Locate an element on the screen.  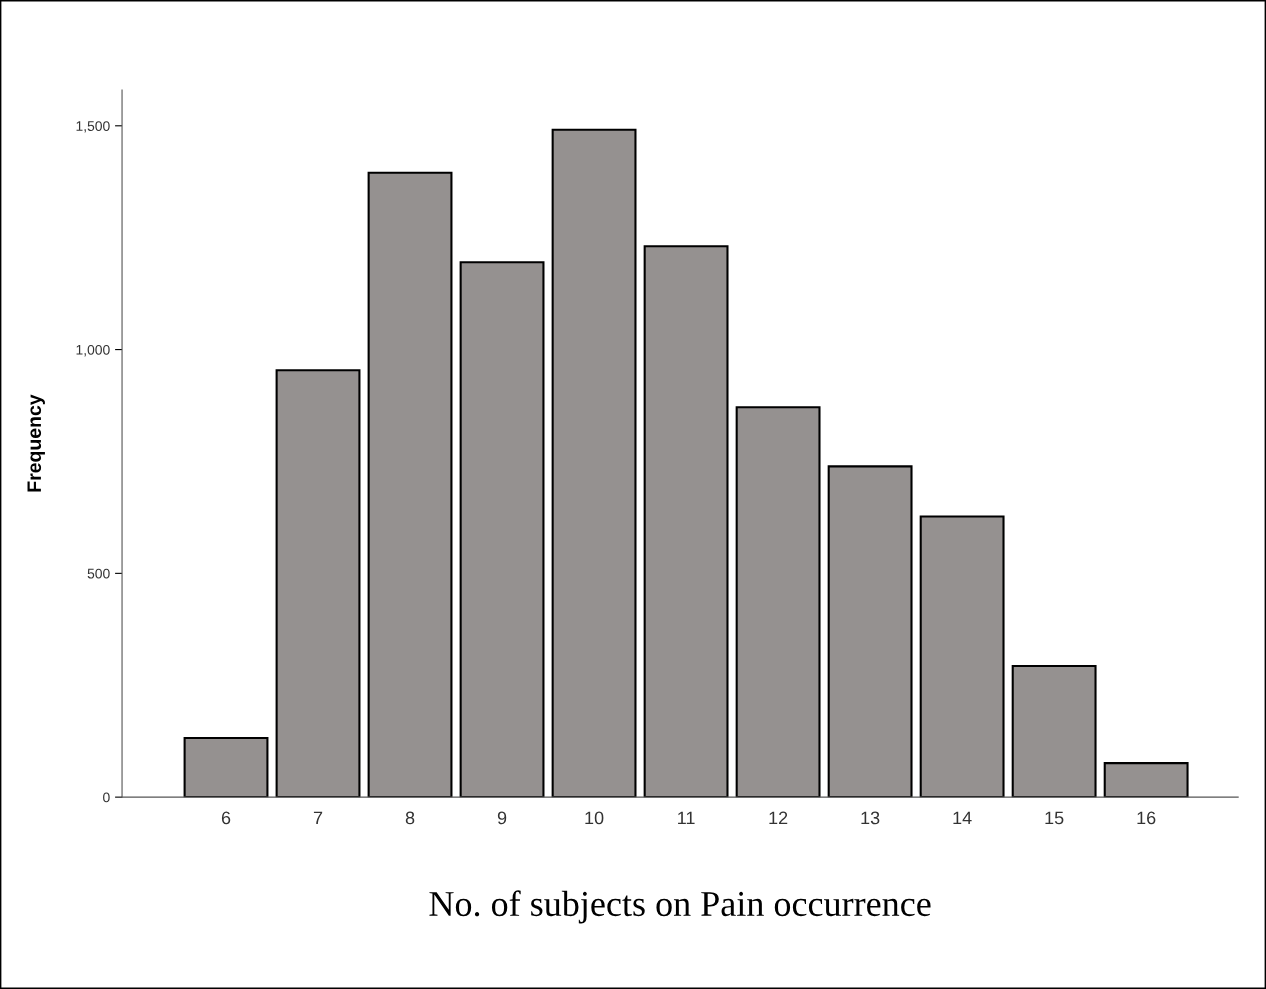
y-tick-label: 1,500 is located at coordinates (93, 127).